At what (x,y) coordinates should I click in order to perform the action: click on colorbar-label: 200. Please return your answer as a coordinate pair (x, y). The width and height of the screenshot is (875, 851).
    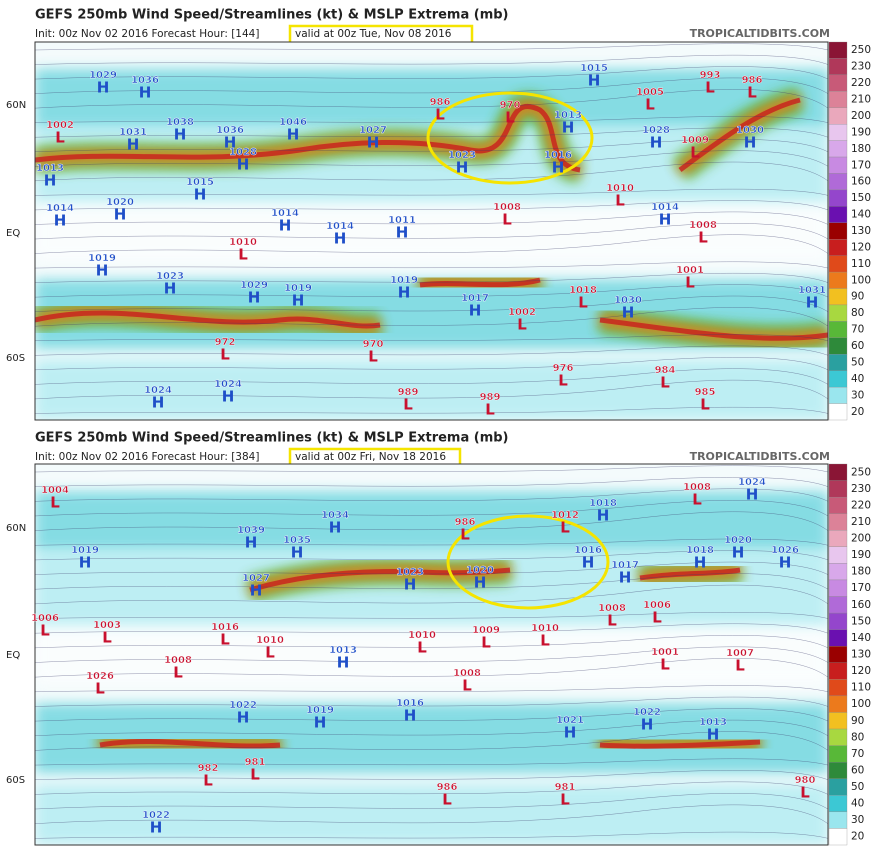
    Looking at the image, I should click on (861, 539).